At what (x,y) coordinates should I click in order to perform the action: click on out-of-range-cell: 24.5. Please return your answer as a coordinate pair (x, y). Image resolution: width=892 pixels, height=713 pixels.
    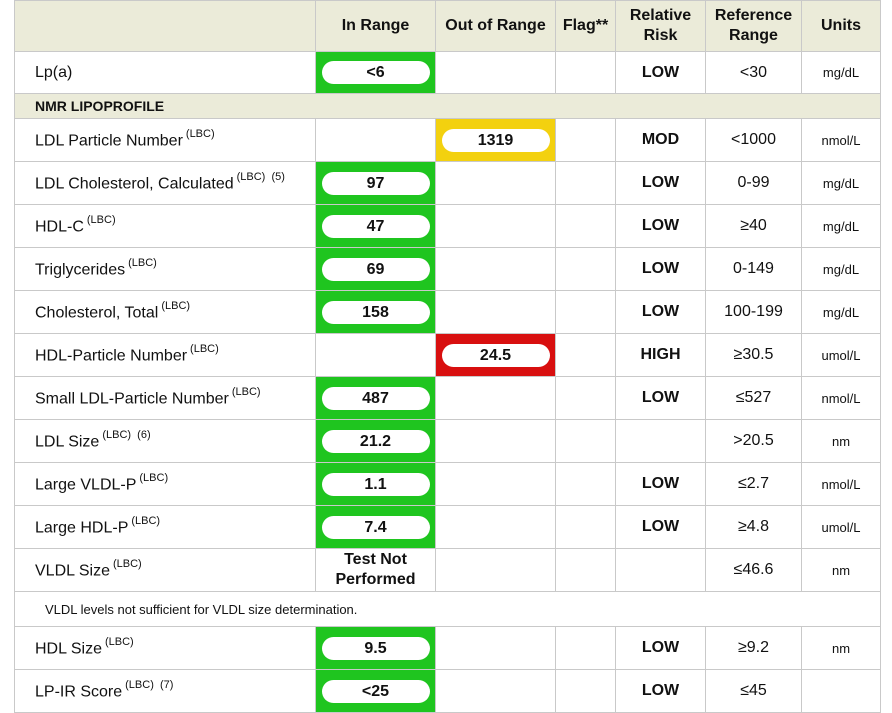
    Looking at the image, I should click on (495, 355).